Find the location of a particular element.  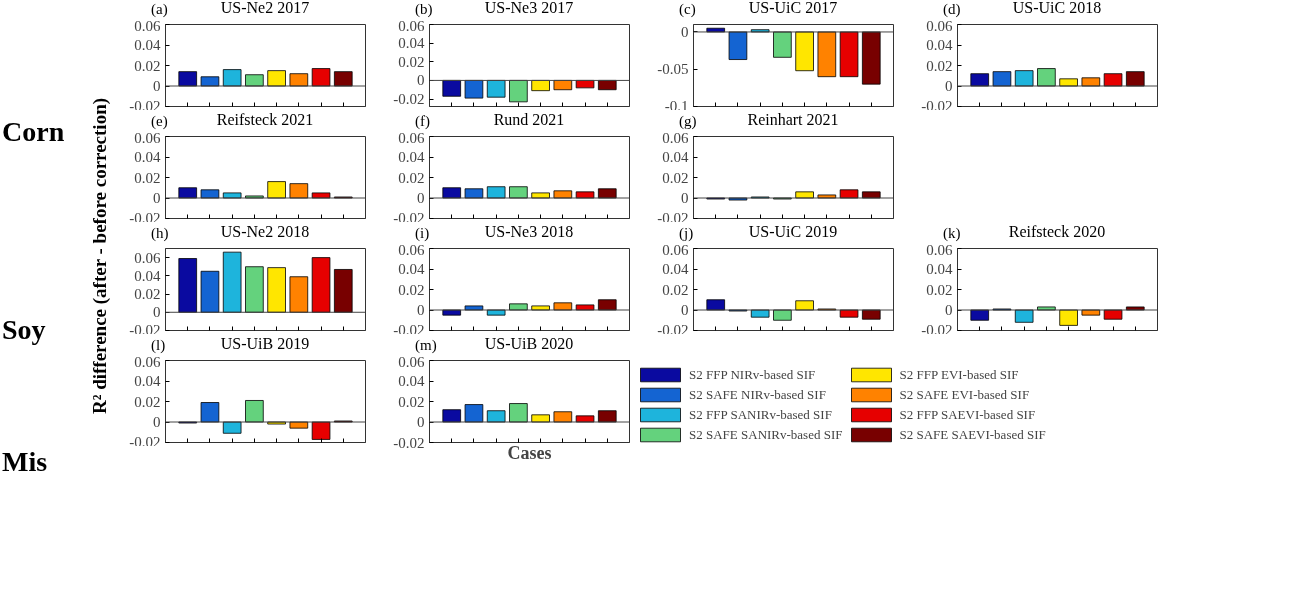

text: Mis is located at coordinates (25, 462).